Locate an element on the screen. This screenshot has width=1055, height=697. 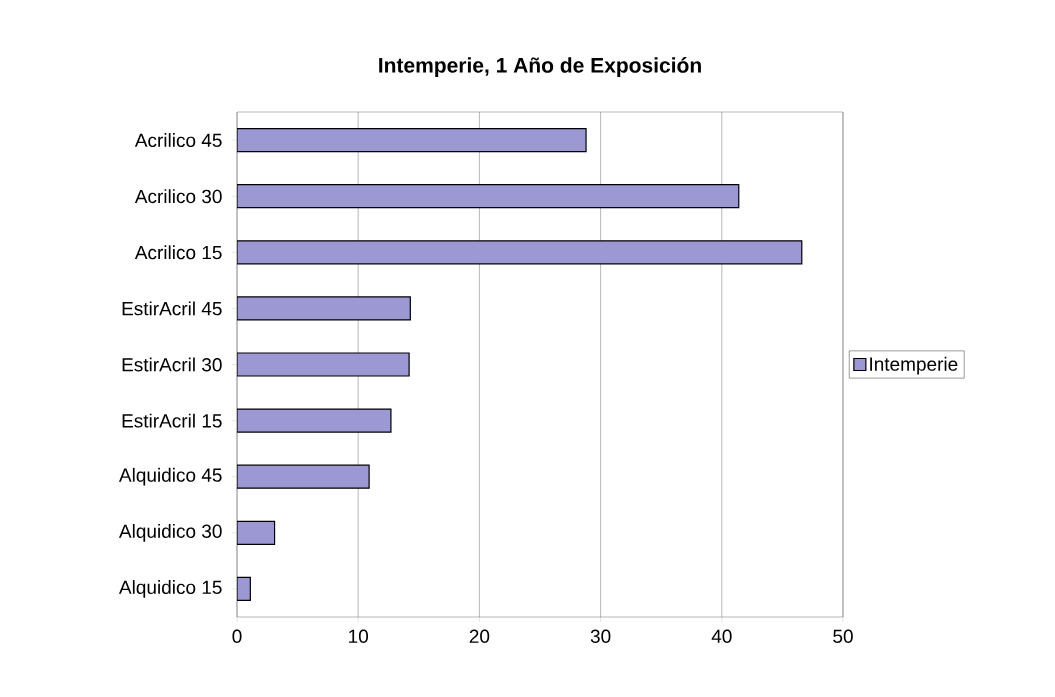
x-tick-label: 50 is located at coordinates (843, 636).